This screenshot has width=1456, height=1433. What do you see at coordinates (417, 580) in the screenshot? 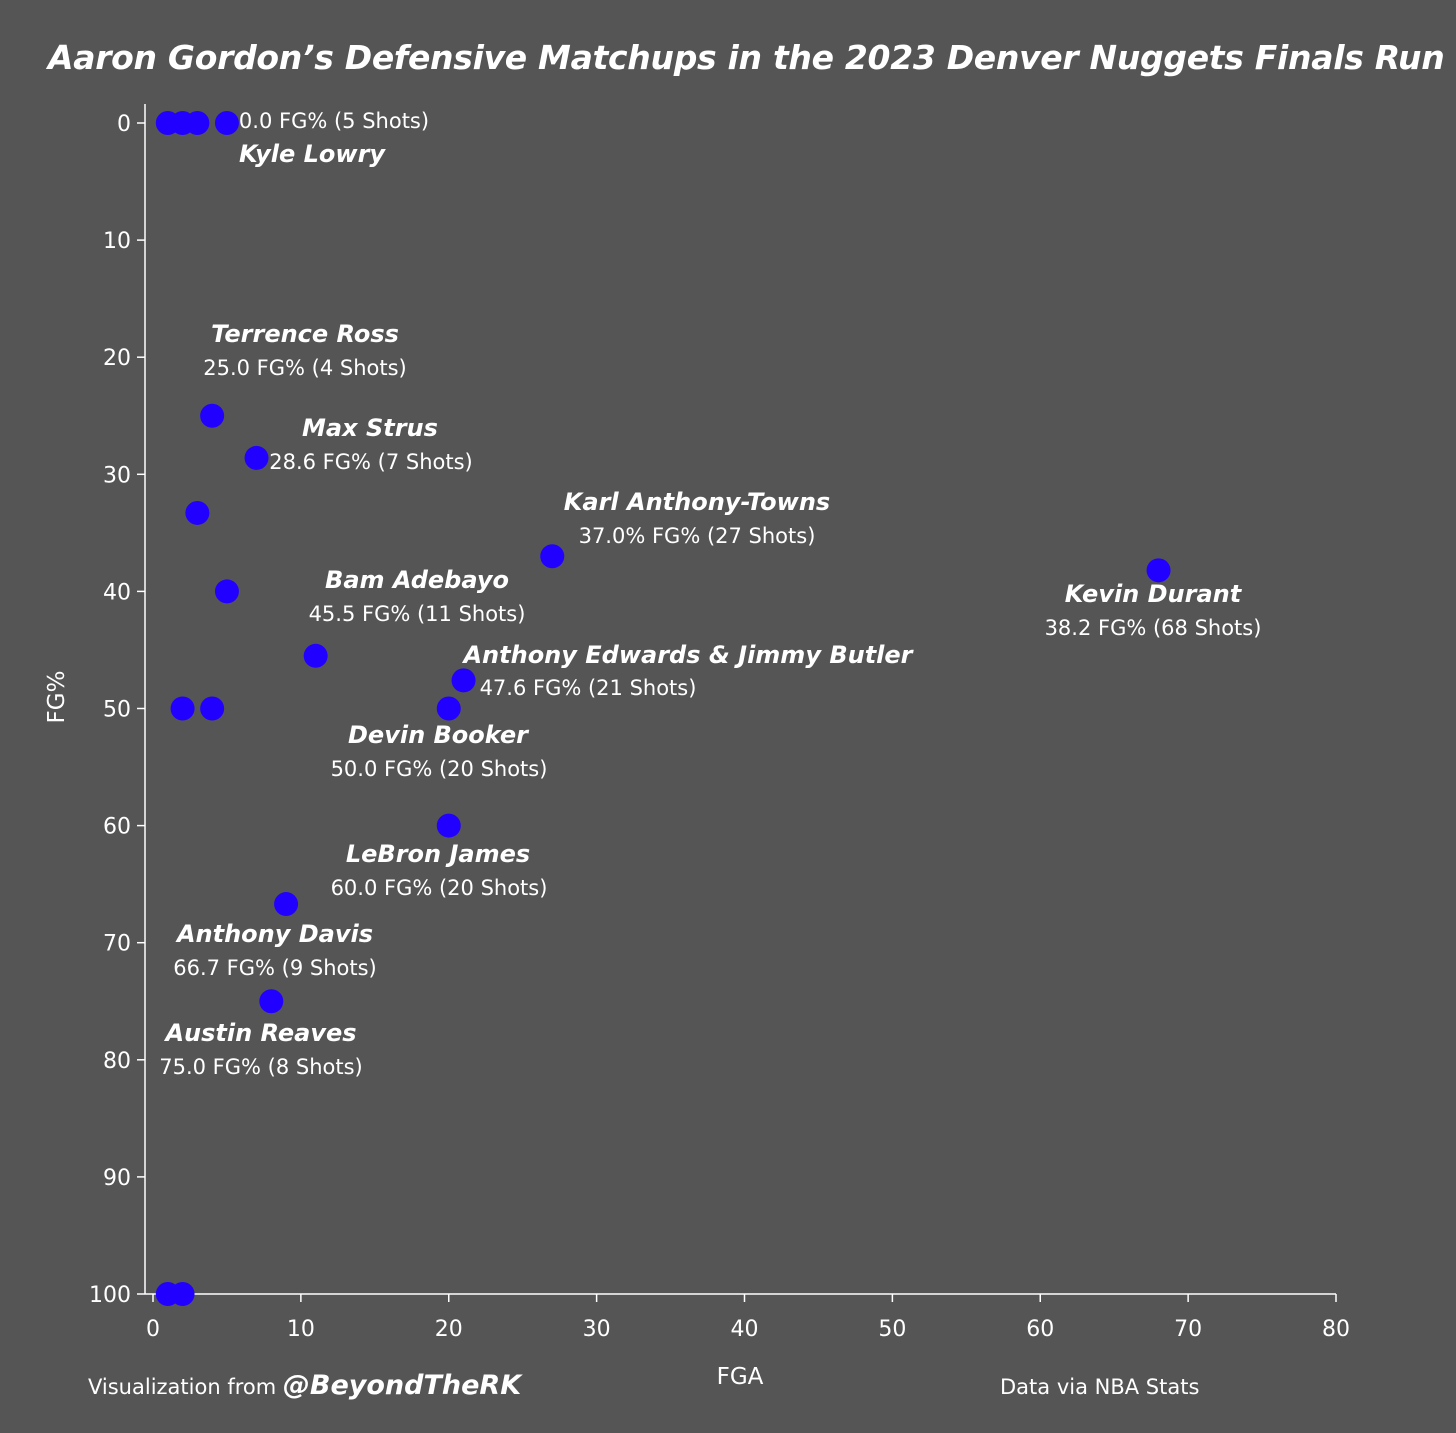
I see `point-name-label: Bam Adebayo` at bounding box center [417, 580].